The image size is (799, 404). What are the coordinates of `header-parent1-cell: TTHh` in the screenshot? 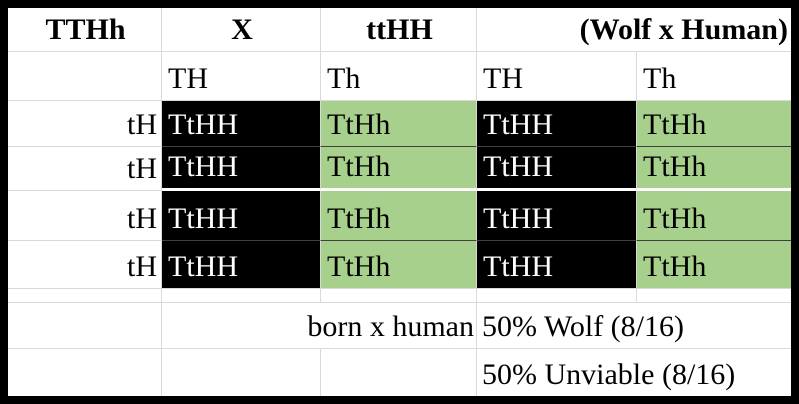 It's located at (85, 30).